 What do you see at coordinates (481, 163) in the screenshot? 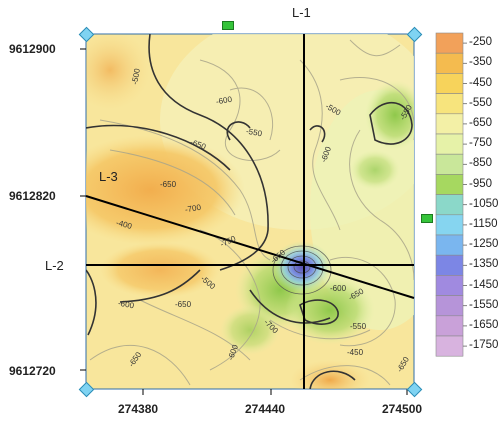
I see `colorbar-label: -850` at bounding box center [481, 163].